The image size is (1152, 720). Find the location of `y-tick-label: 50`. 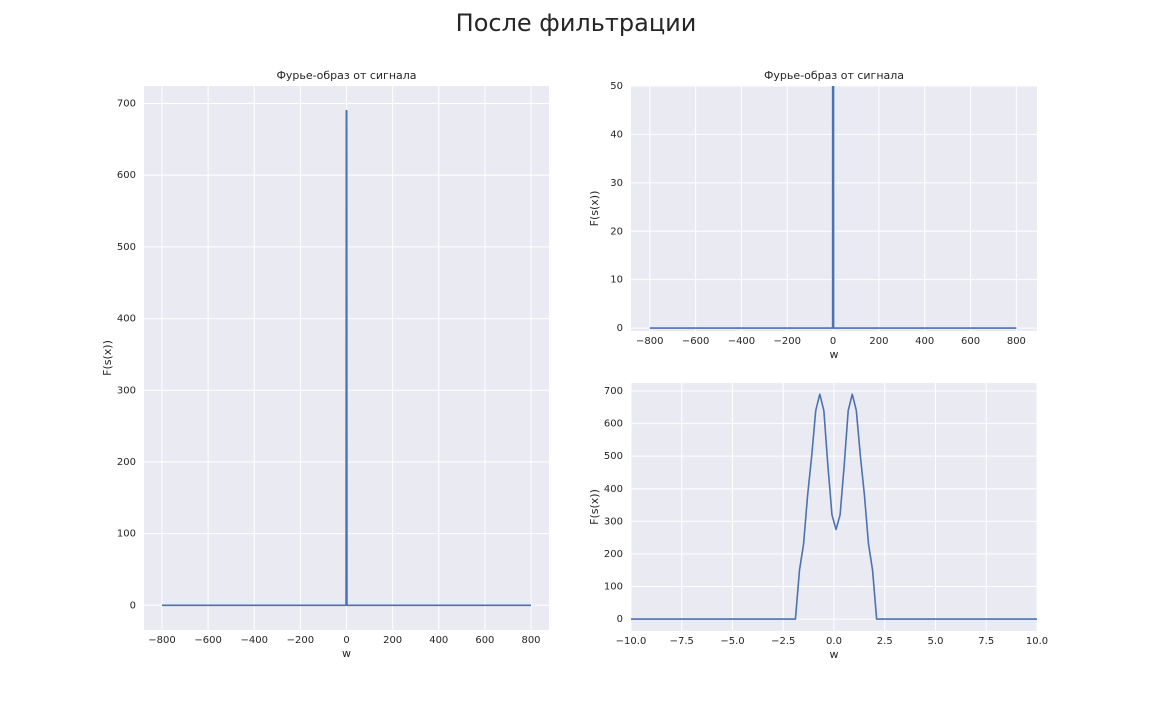

y-tick-label: 50 is located at coordinates (616, 86).